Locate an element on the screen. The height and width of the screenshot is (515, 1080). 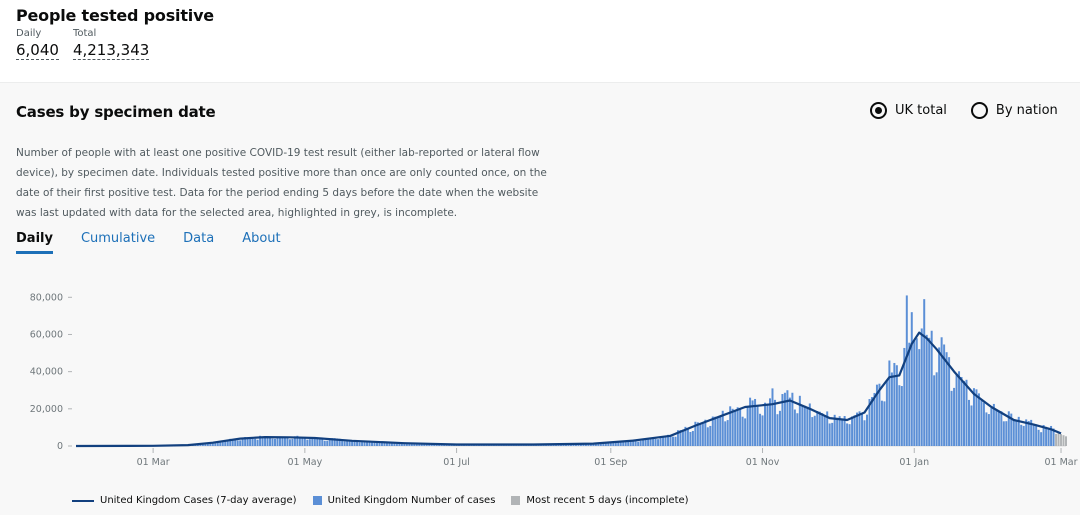
total-metric: Total 4,213,343 is located at coordinates (111, 43).